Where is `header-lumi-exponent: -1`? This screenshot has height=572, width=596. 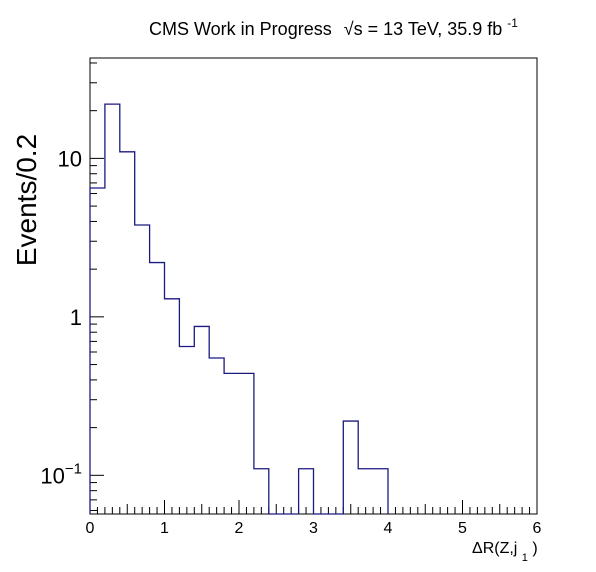
header-lumi-exponent: -1 is located at coordinates (512, 23).